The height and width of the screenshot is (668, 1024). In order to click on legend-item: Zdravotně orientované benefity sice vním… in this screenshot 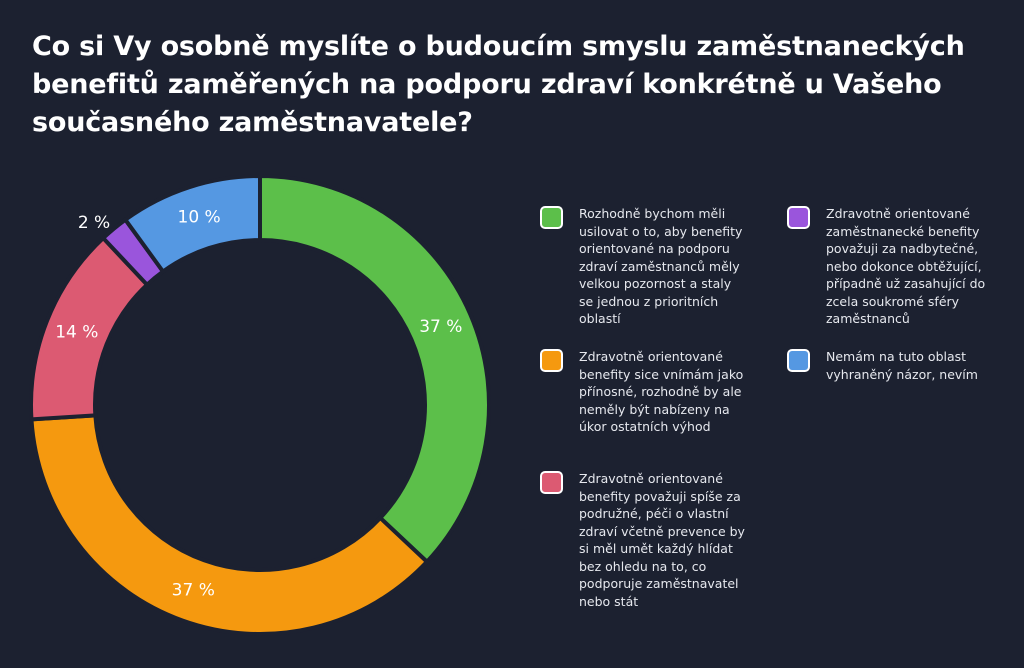, I will do `click(655, 392)`.